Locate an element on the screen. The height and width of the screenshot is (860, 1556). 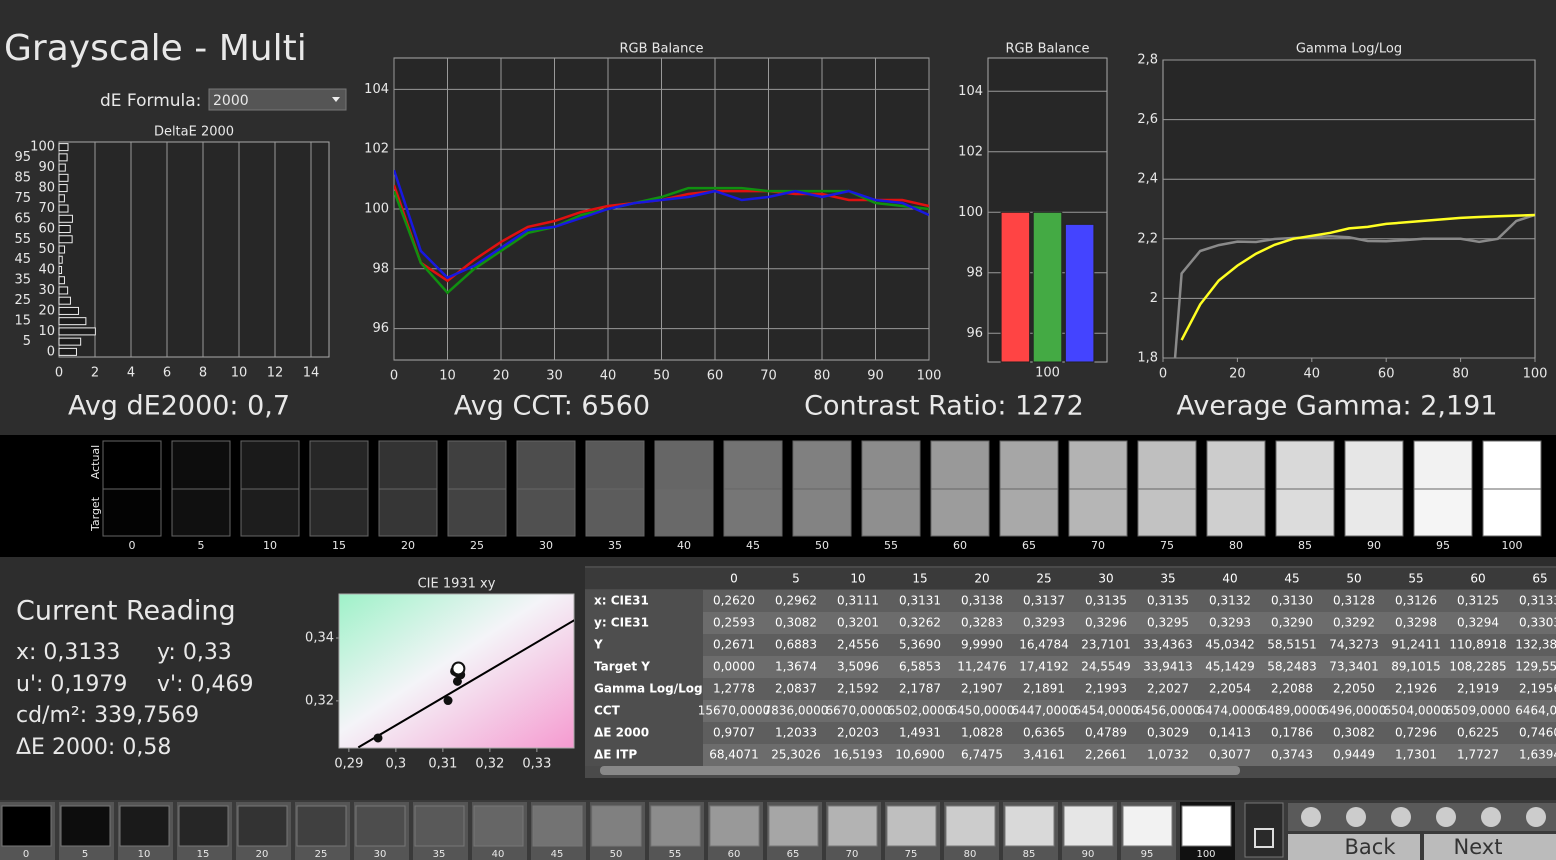
patch-label: 90 is located at coordinates (1088, 854).